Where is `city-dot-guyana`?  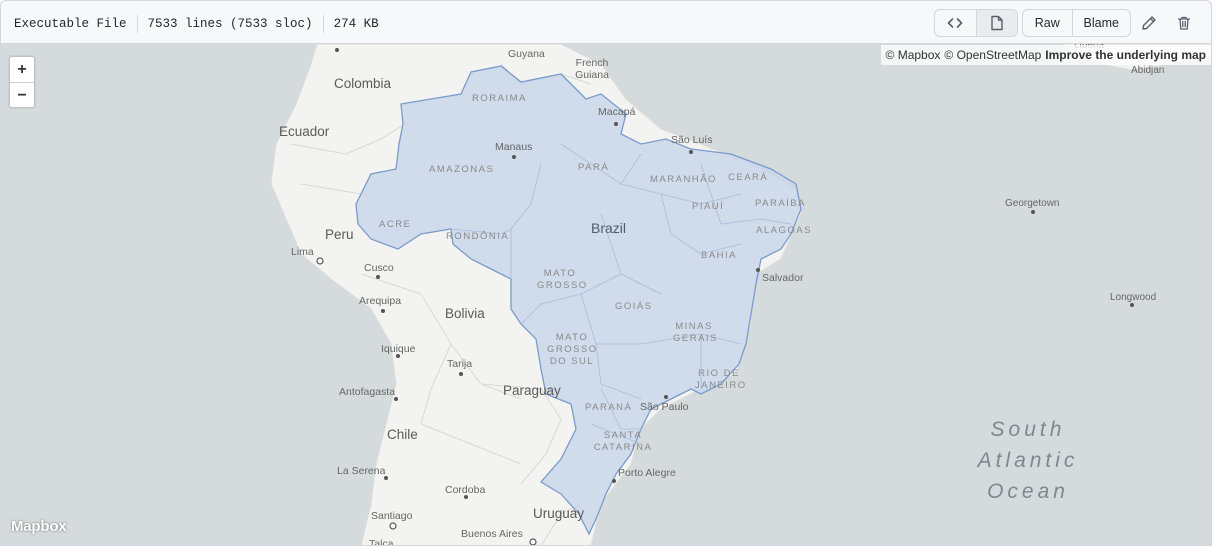 city-dot-guyana is located at coordinates (337, 50).